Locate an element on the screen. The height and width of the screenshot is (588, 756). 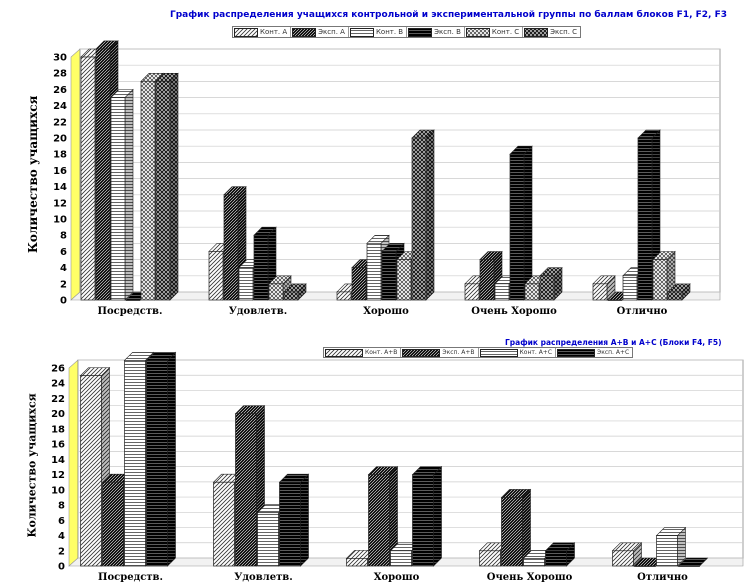
y-tick-label: 6 is located at coordinates (61, 521).